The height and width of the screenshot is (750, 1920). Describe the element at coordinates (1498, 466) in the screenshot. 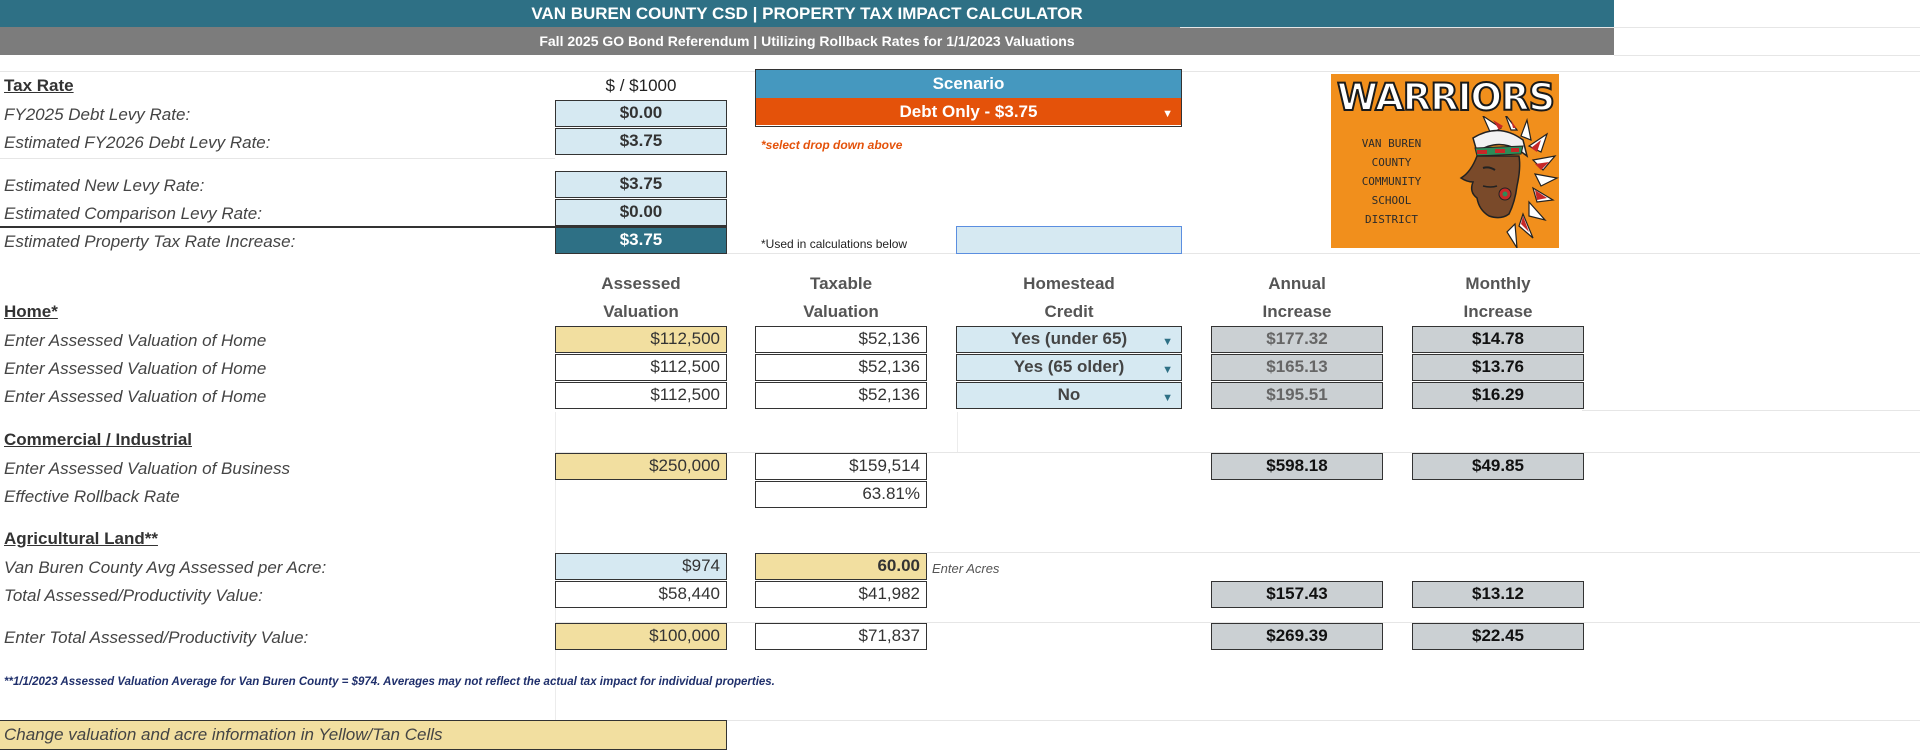

I see `business-monthly-increase: $49.85` at that location.